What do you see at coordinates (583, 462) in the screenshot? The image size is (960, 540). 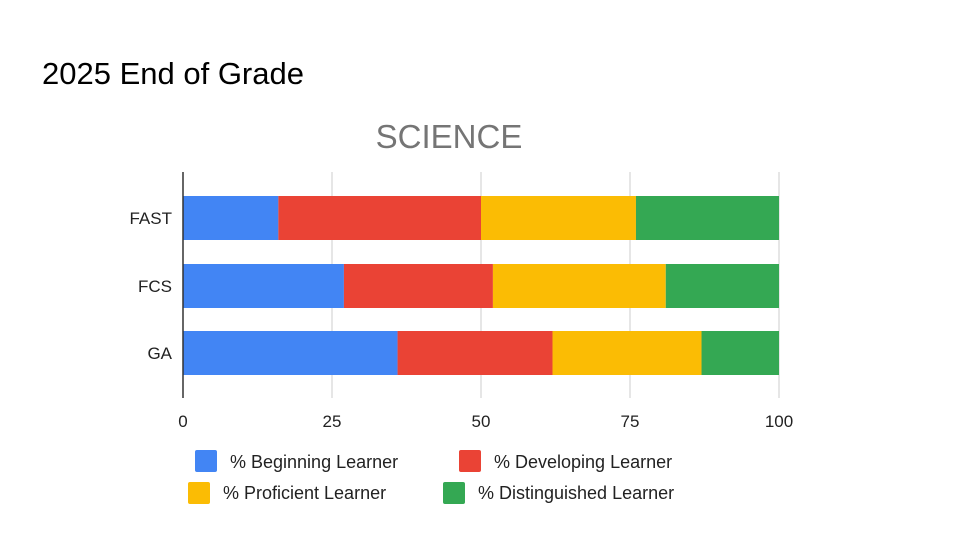 I see `legend-label: % Developing Learner` at bounding box center [583, 462].